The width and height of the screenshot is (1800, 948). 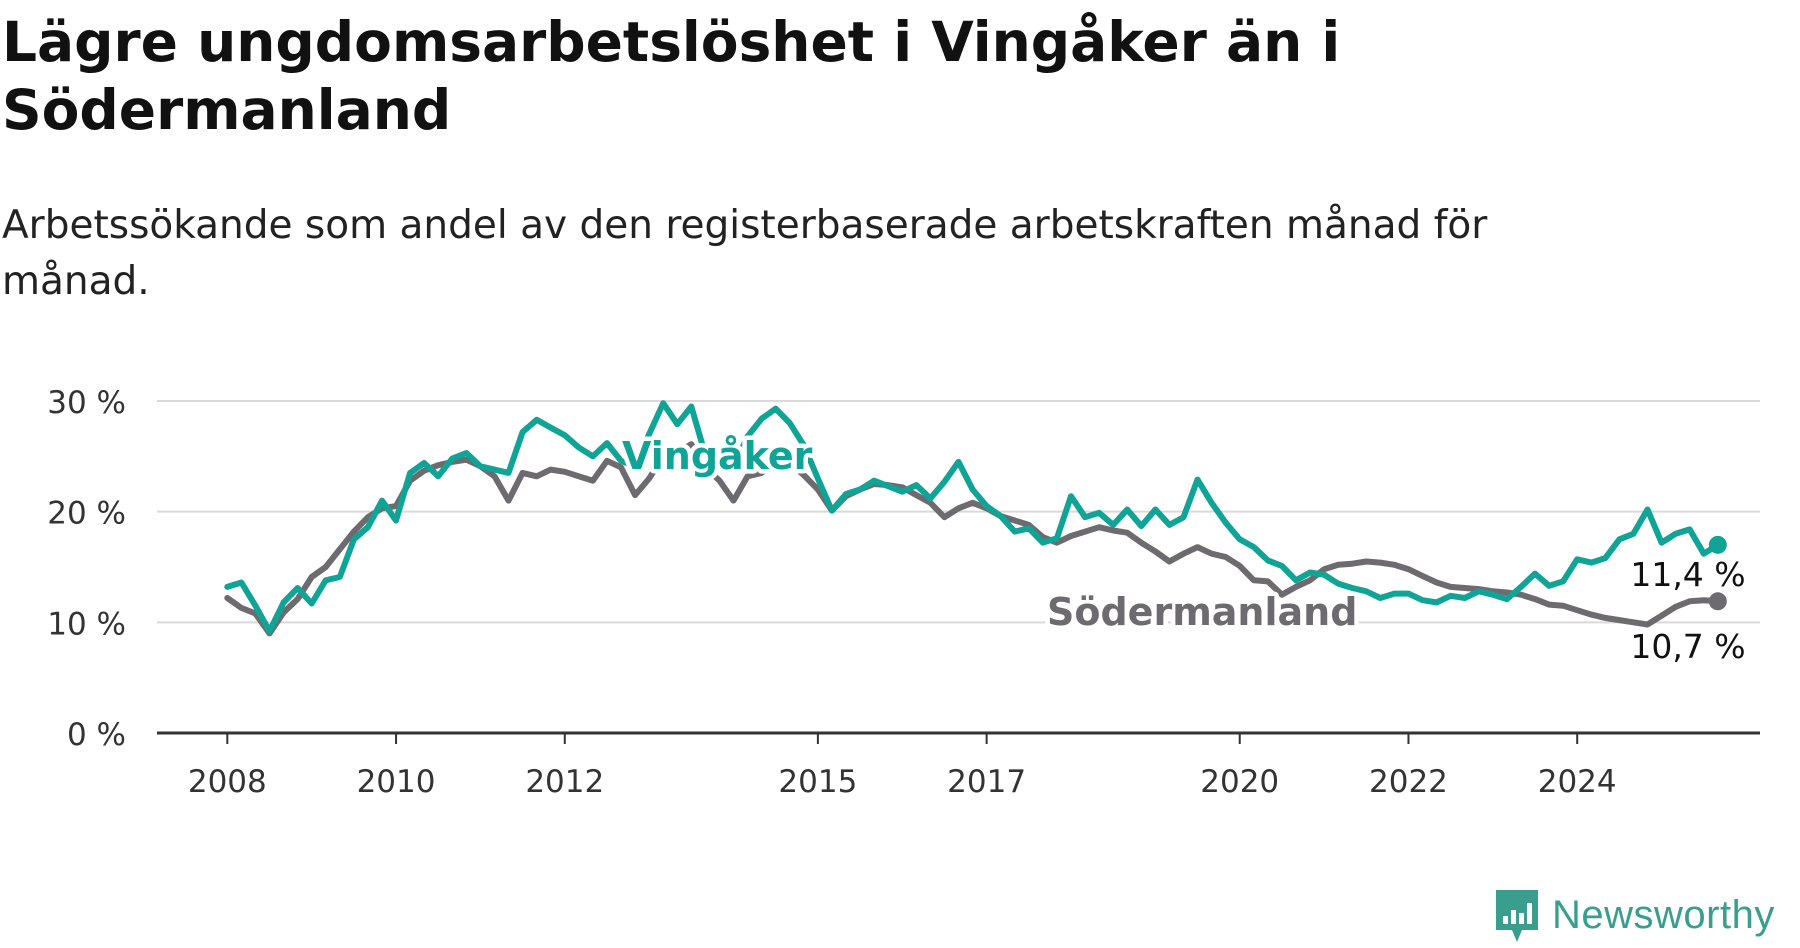 I want to click on y-tick-label: 10 %, so click(x=86, y=624).